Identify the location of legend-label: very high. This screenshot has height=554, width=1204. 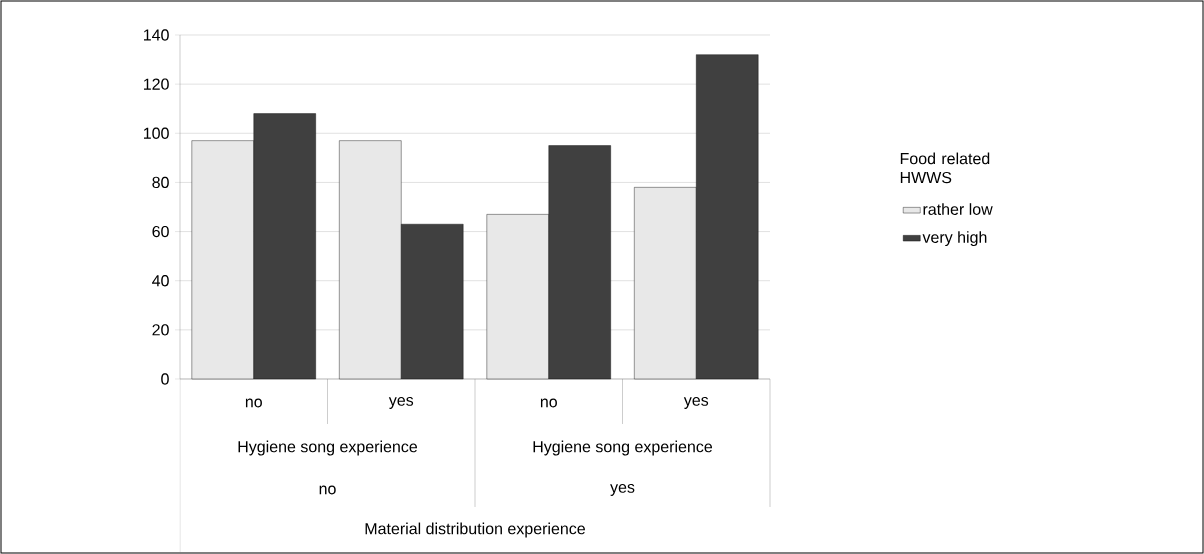
(954, 239).